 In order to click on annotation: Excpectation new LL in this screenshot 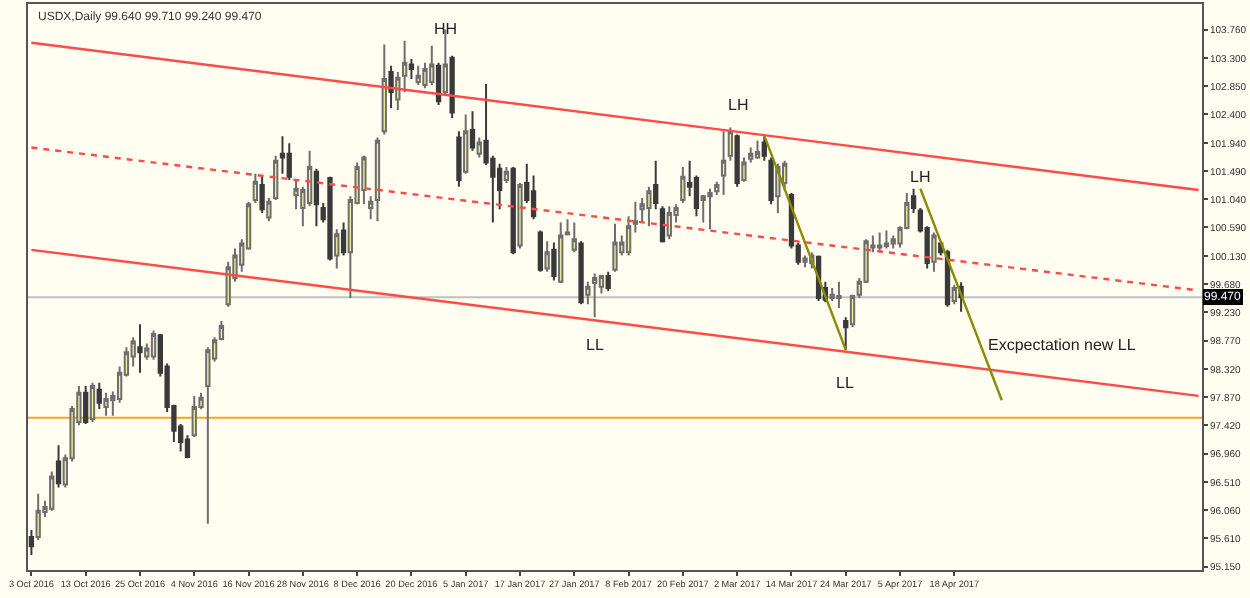, I will do `click(1062, 345)`.